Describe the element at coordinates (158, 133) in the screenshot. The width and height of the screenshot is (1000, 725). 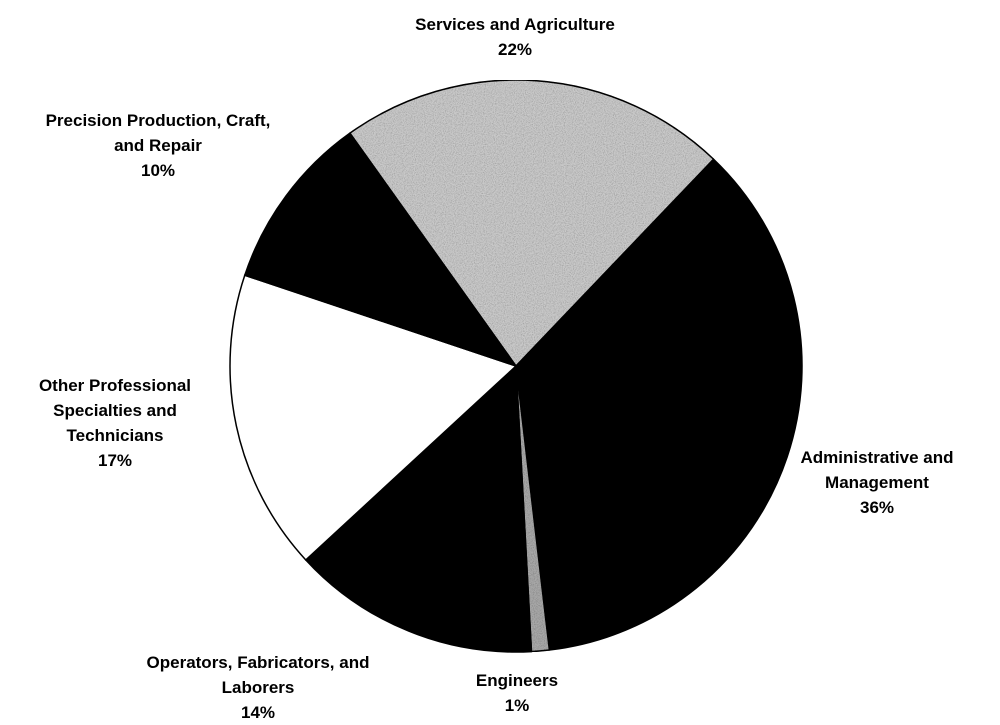
I see `category-label: Precision Production, Craft, and Repair` at that location.